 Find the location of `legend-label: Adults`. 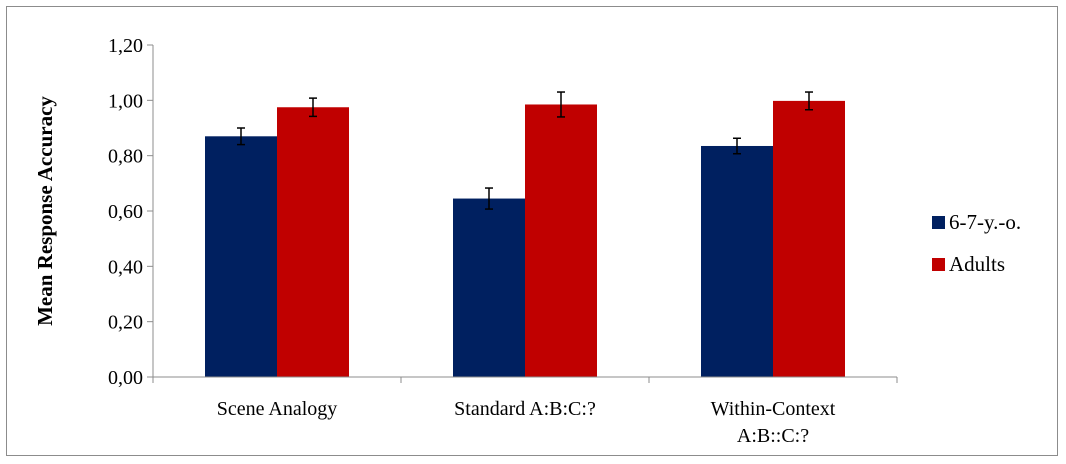

legend-label: Adults is located at coordinates (977, 264).